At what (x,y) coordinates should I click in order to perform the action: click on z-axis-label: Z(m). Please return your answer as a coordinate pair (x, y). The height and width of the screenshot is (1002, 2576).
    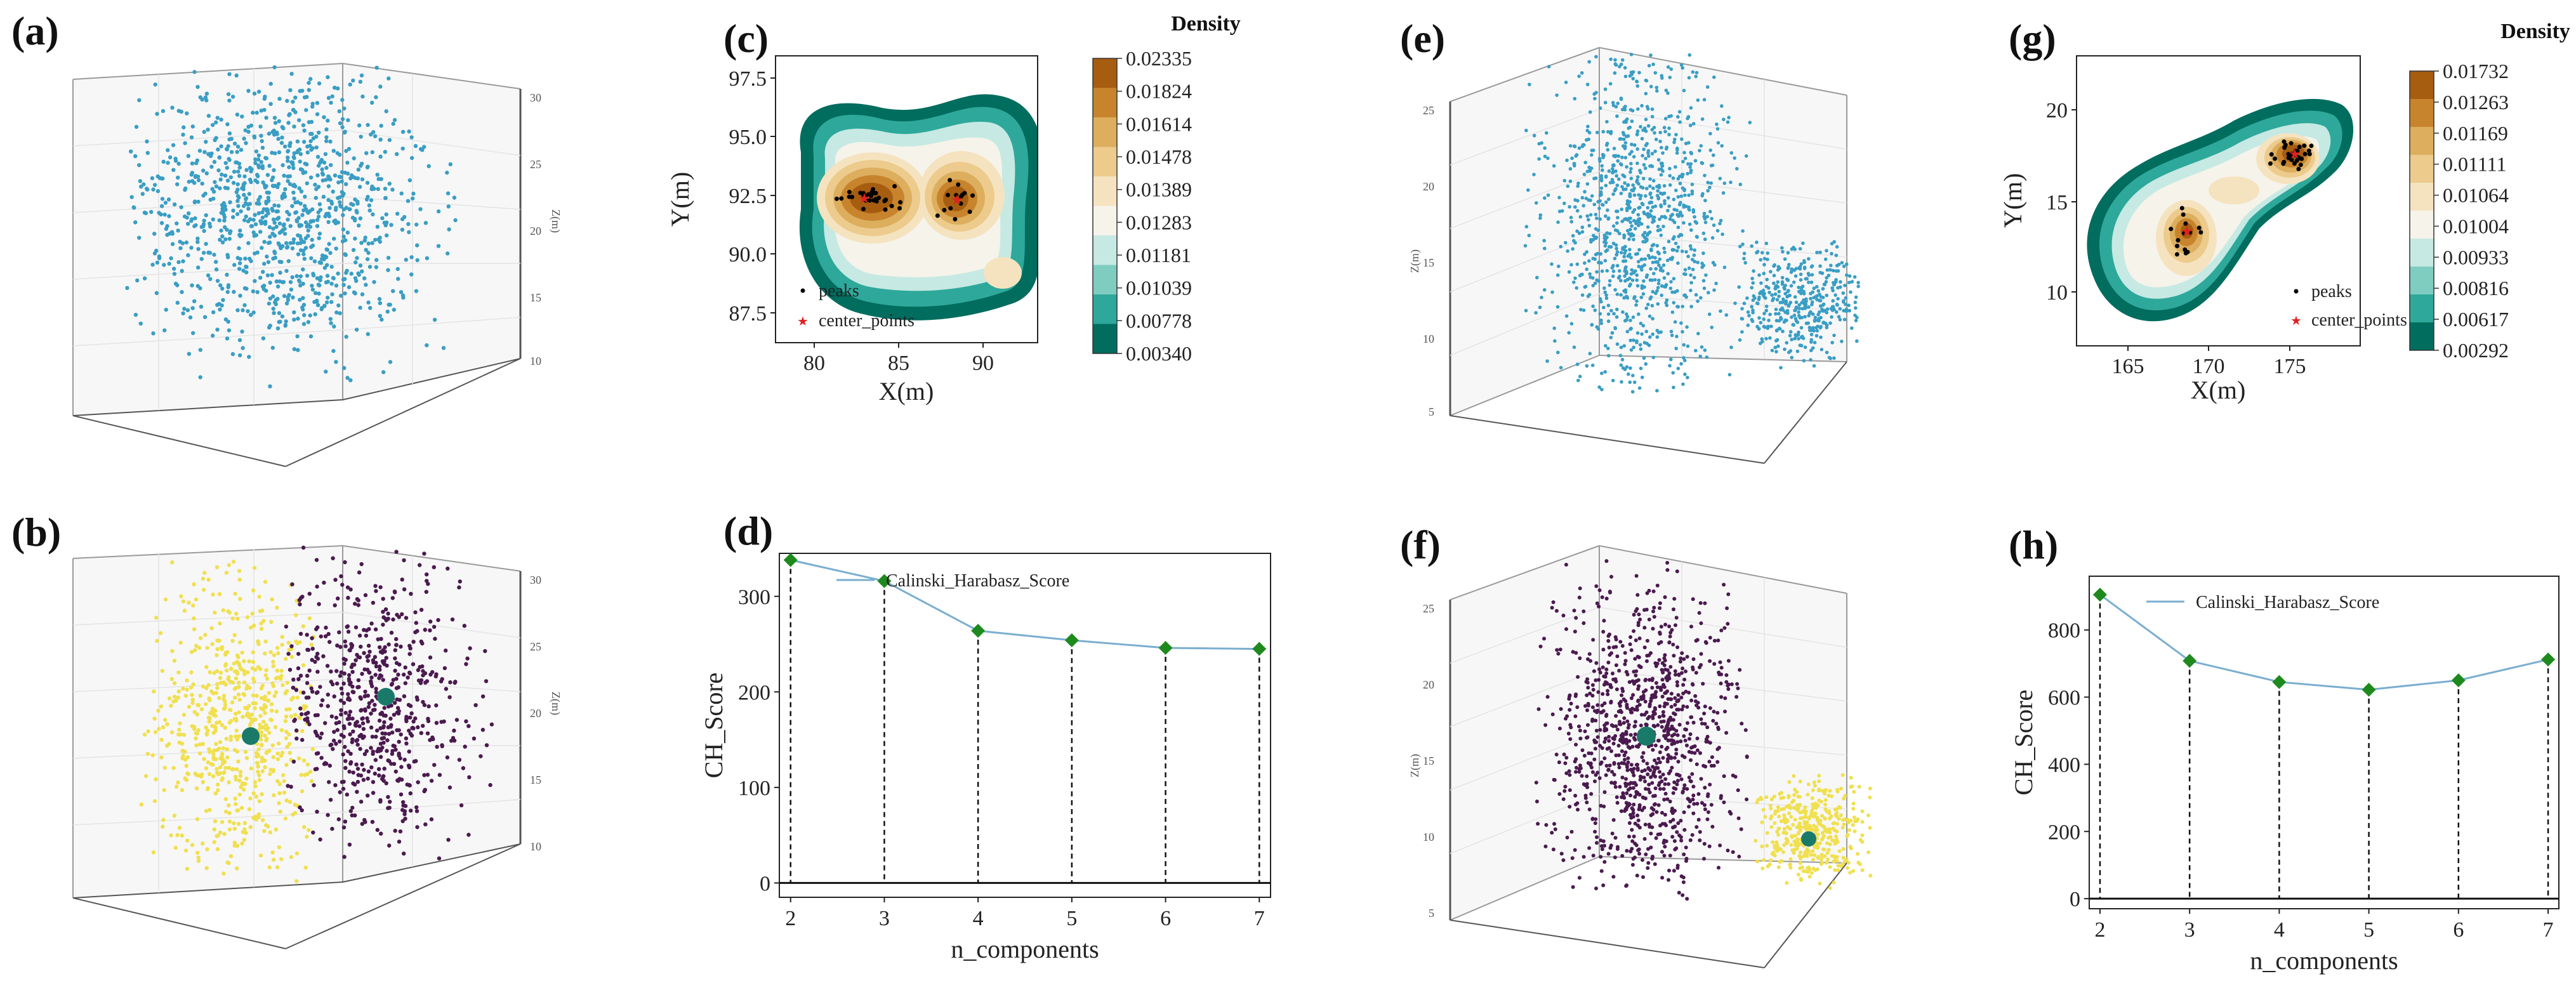
    Looking at the image, I should click on (555, 703).